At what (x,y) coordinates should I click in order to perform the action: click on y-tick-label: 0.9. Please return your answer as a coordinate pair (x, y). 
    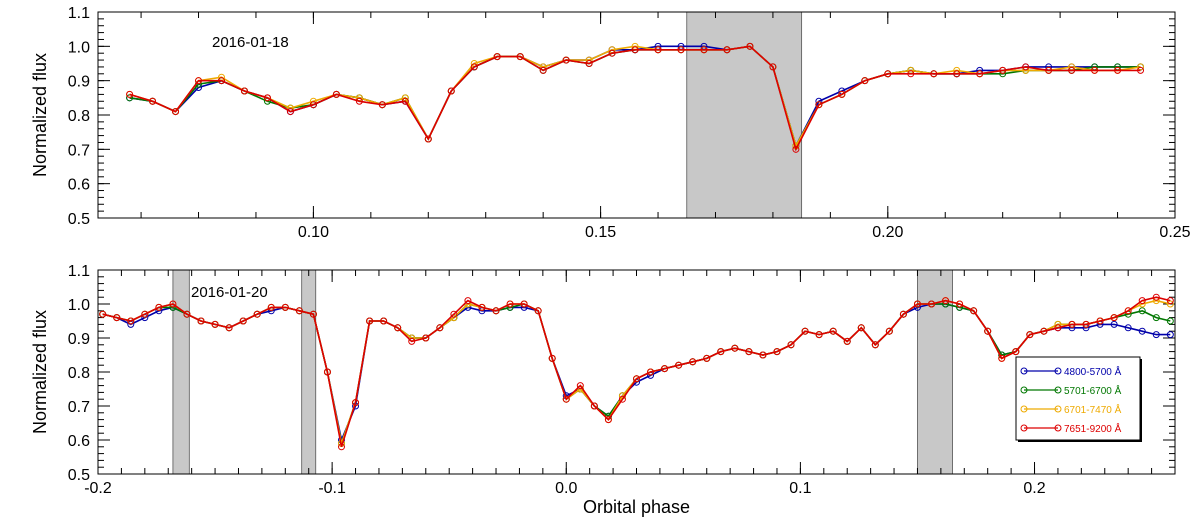
    Looking at the image, I should click on (79, 82).